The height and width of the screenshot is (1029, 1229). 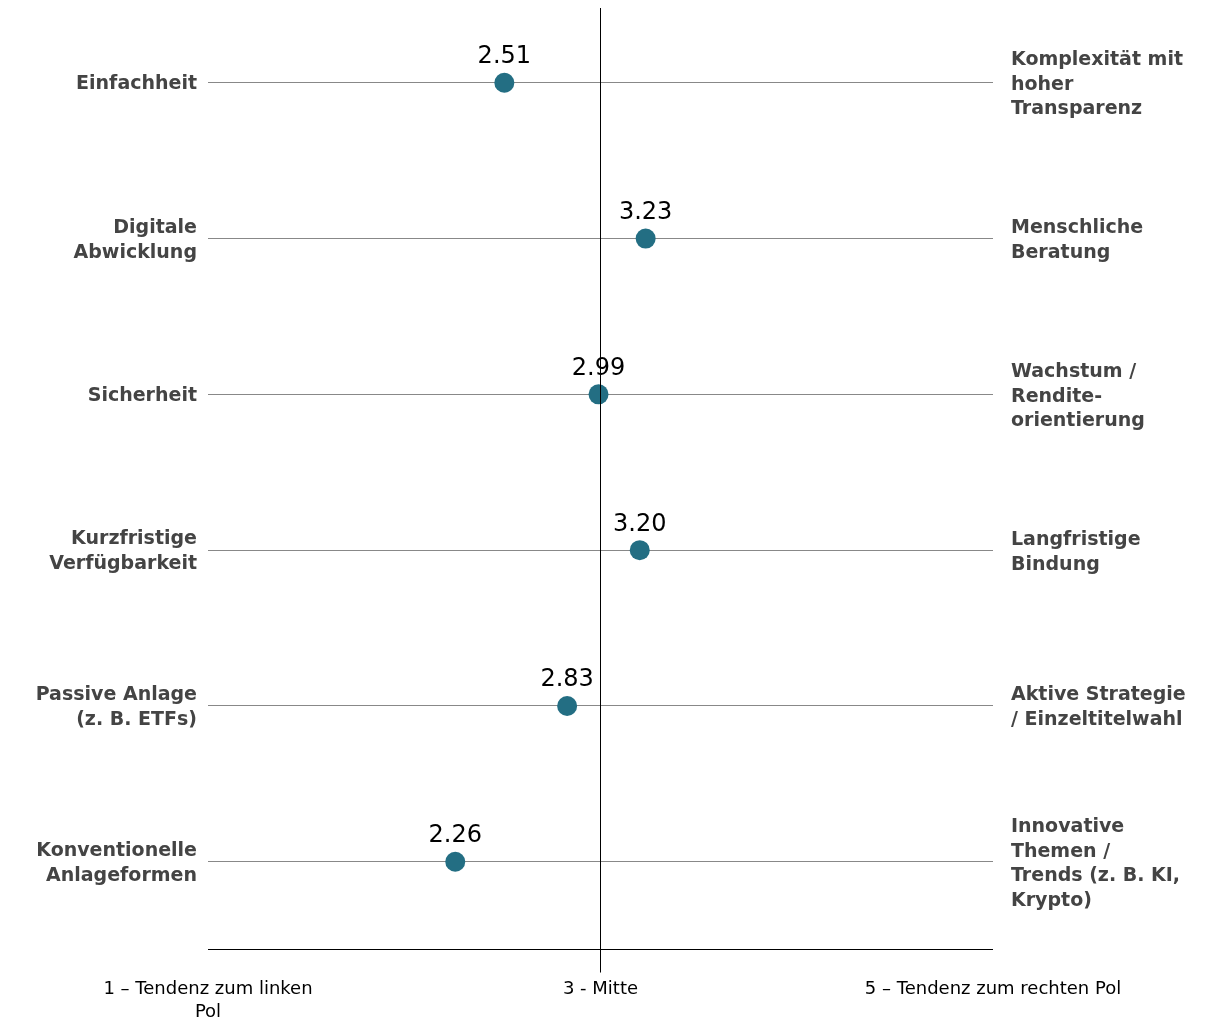 I want to click on y-tick-label: Konventionelle Anlageformen, so click(x=116, y=861).